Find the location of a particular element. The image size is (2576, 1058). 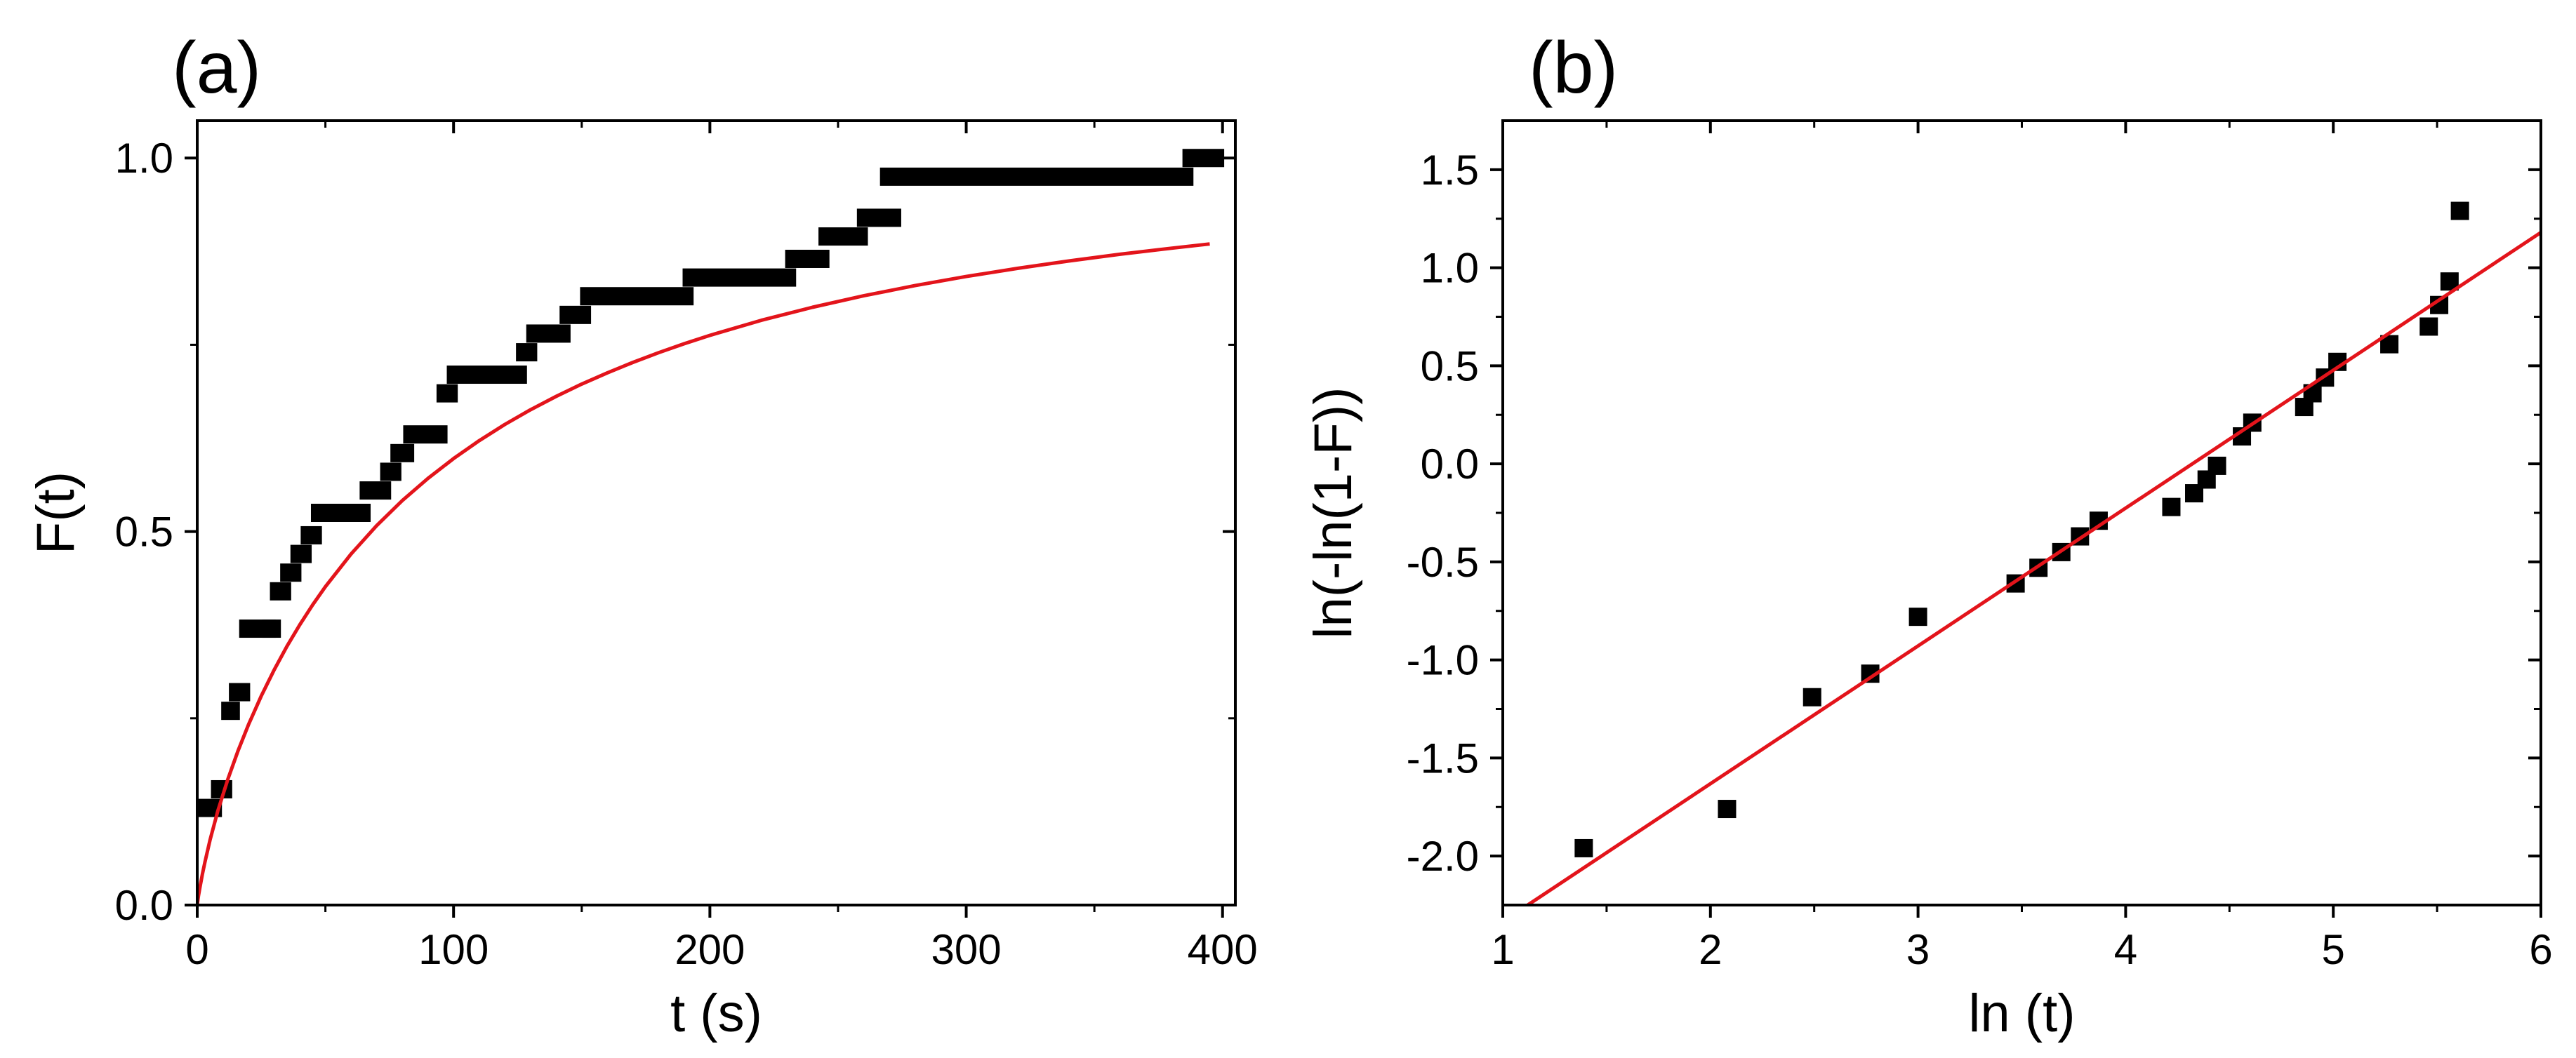

panel-a-label: (a) is located at coordinates (217, 68).